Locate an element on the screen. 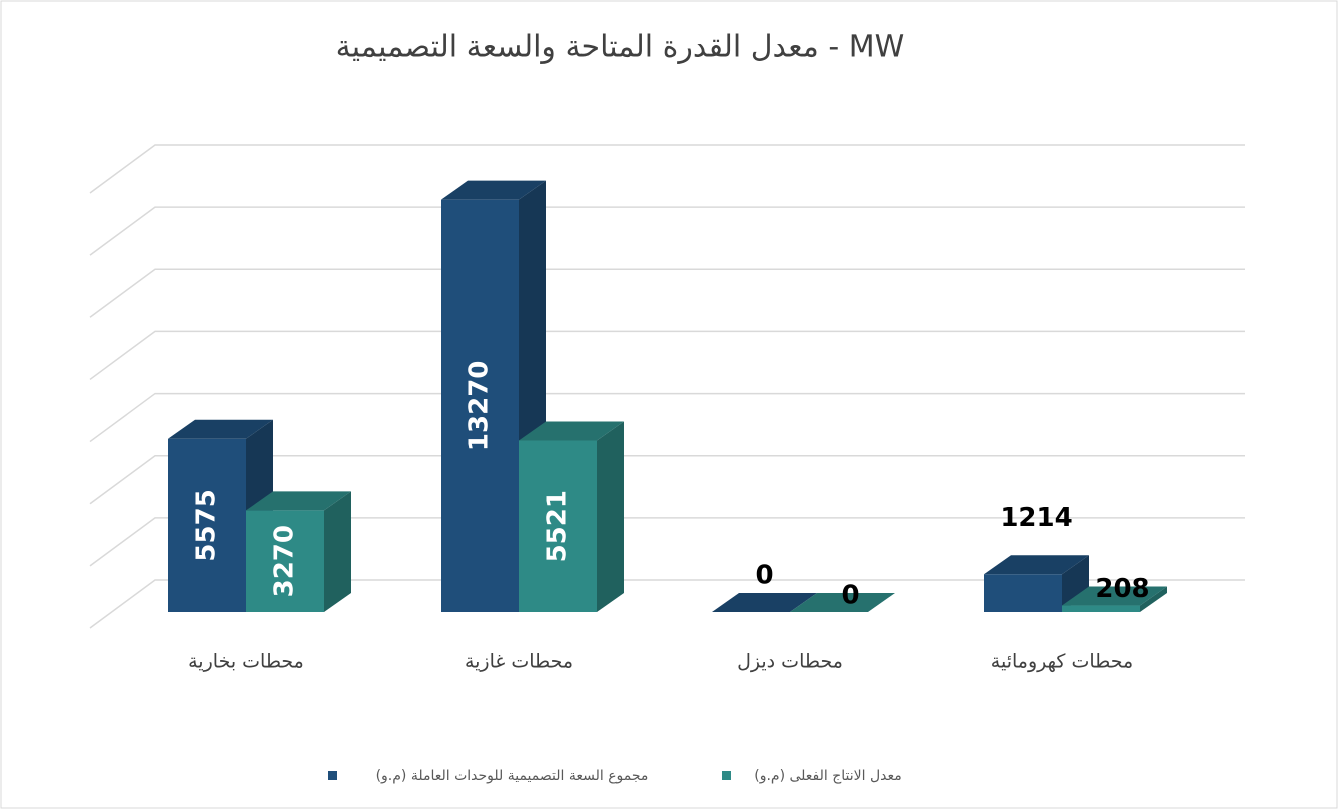 The height and width of the screenshot is (809, 1338). data-label: 5575 is located at coordinates (207, 525).